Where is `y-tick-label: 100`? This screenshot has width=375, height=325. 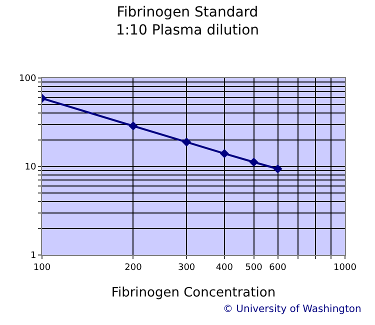 y-tick-label: 100 is located at coordinates (27, 79).